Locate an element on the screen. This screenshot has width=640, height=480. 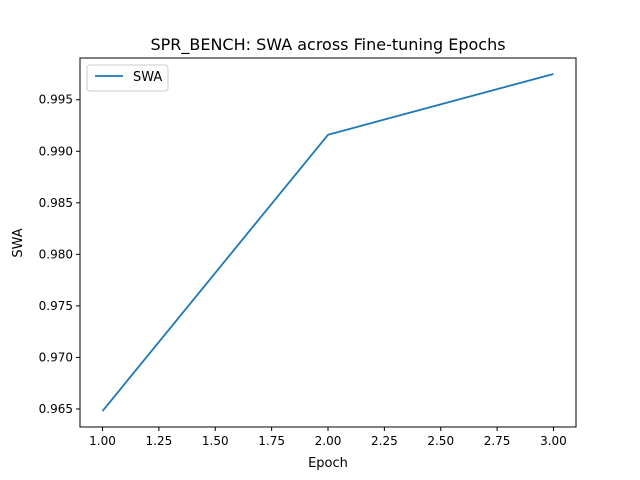
y-tick-label: 0.965 is located at coordinates (56, 409).